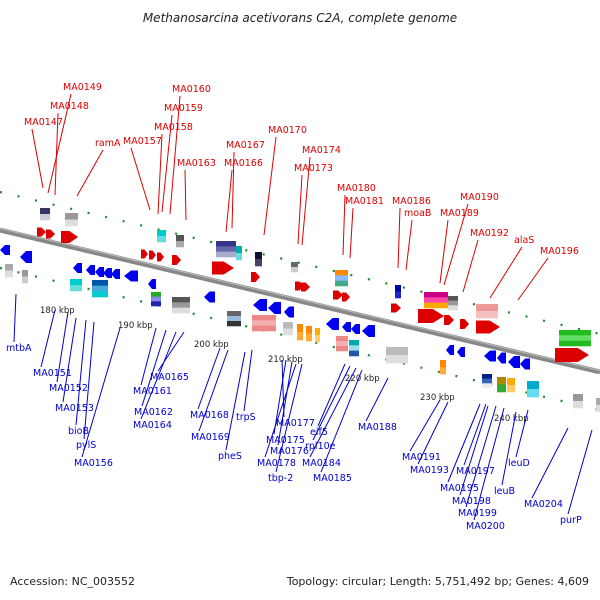 Image resolution: width=600 pixels, height=600 pixels. Describe the element at coordinates (479, 197) in the screenshot. I see `gene-label-ma0190: MA0190` at that location.